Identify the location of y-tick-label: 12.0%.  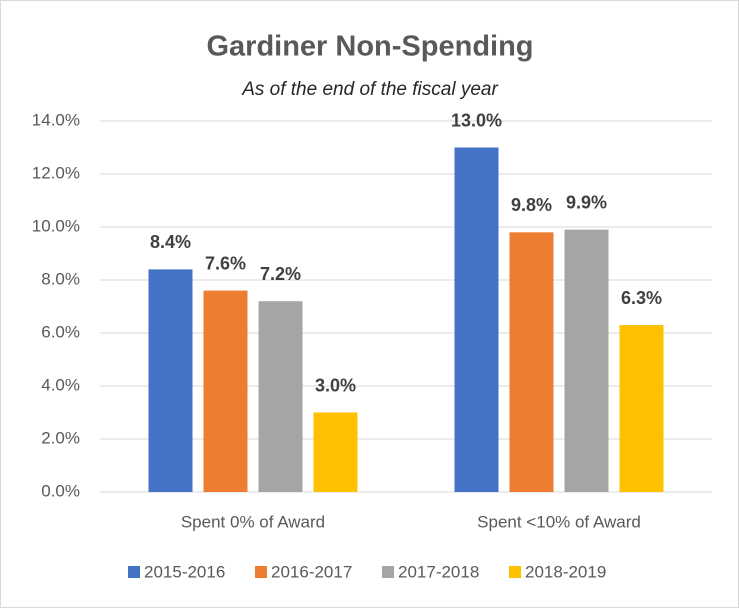
(56, 172).